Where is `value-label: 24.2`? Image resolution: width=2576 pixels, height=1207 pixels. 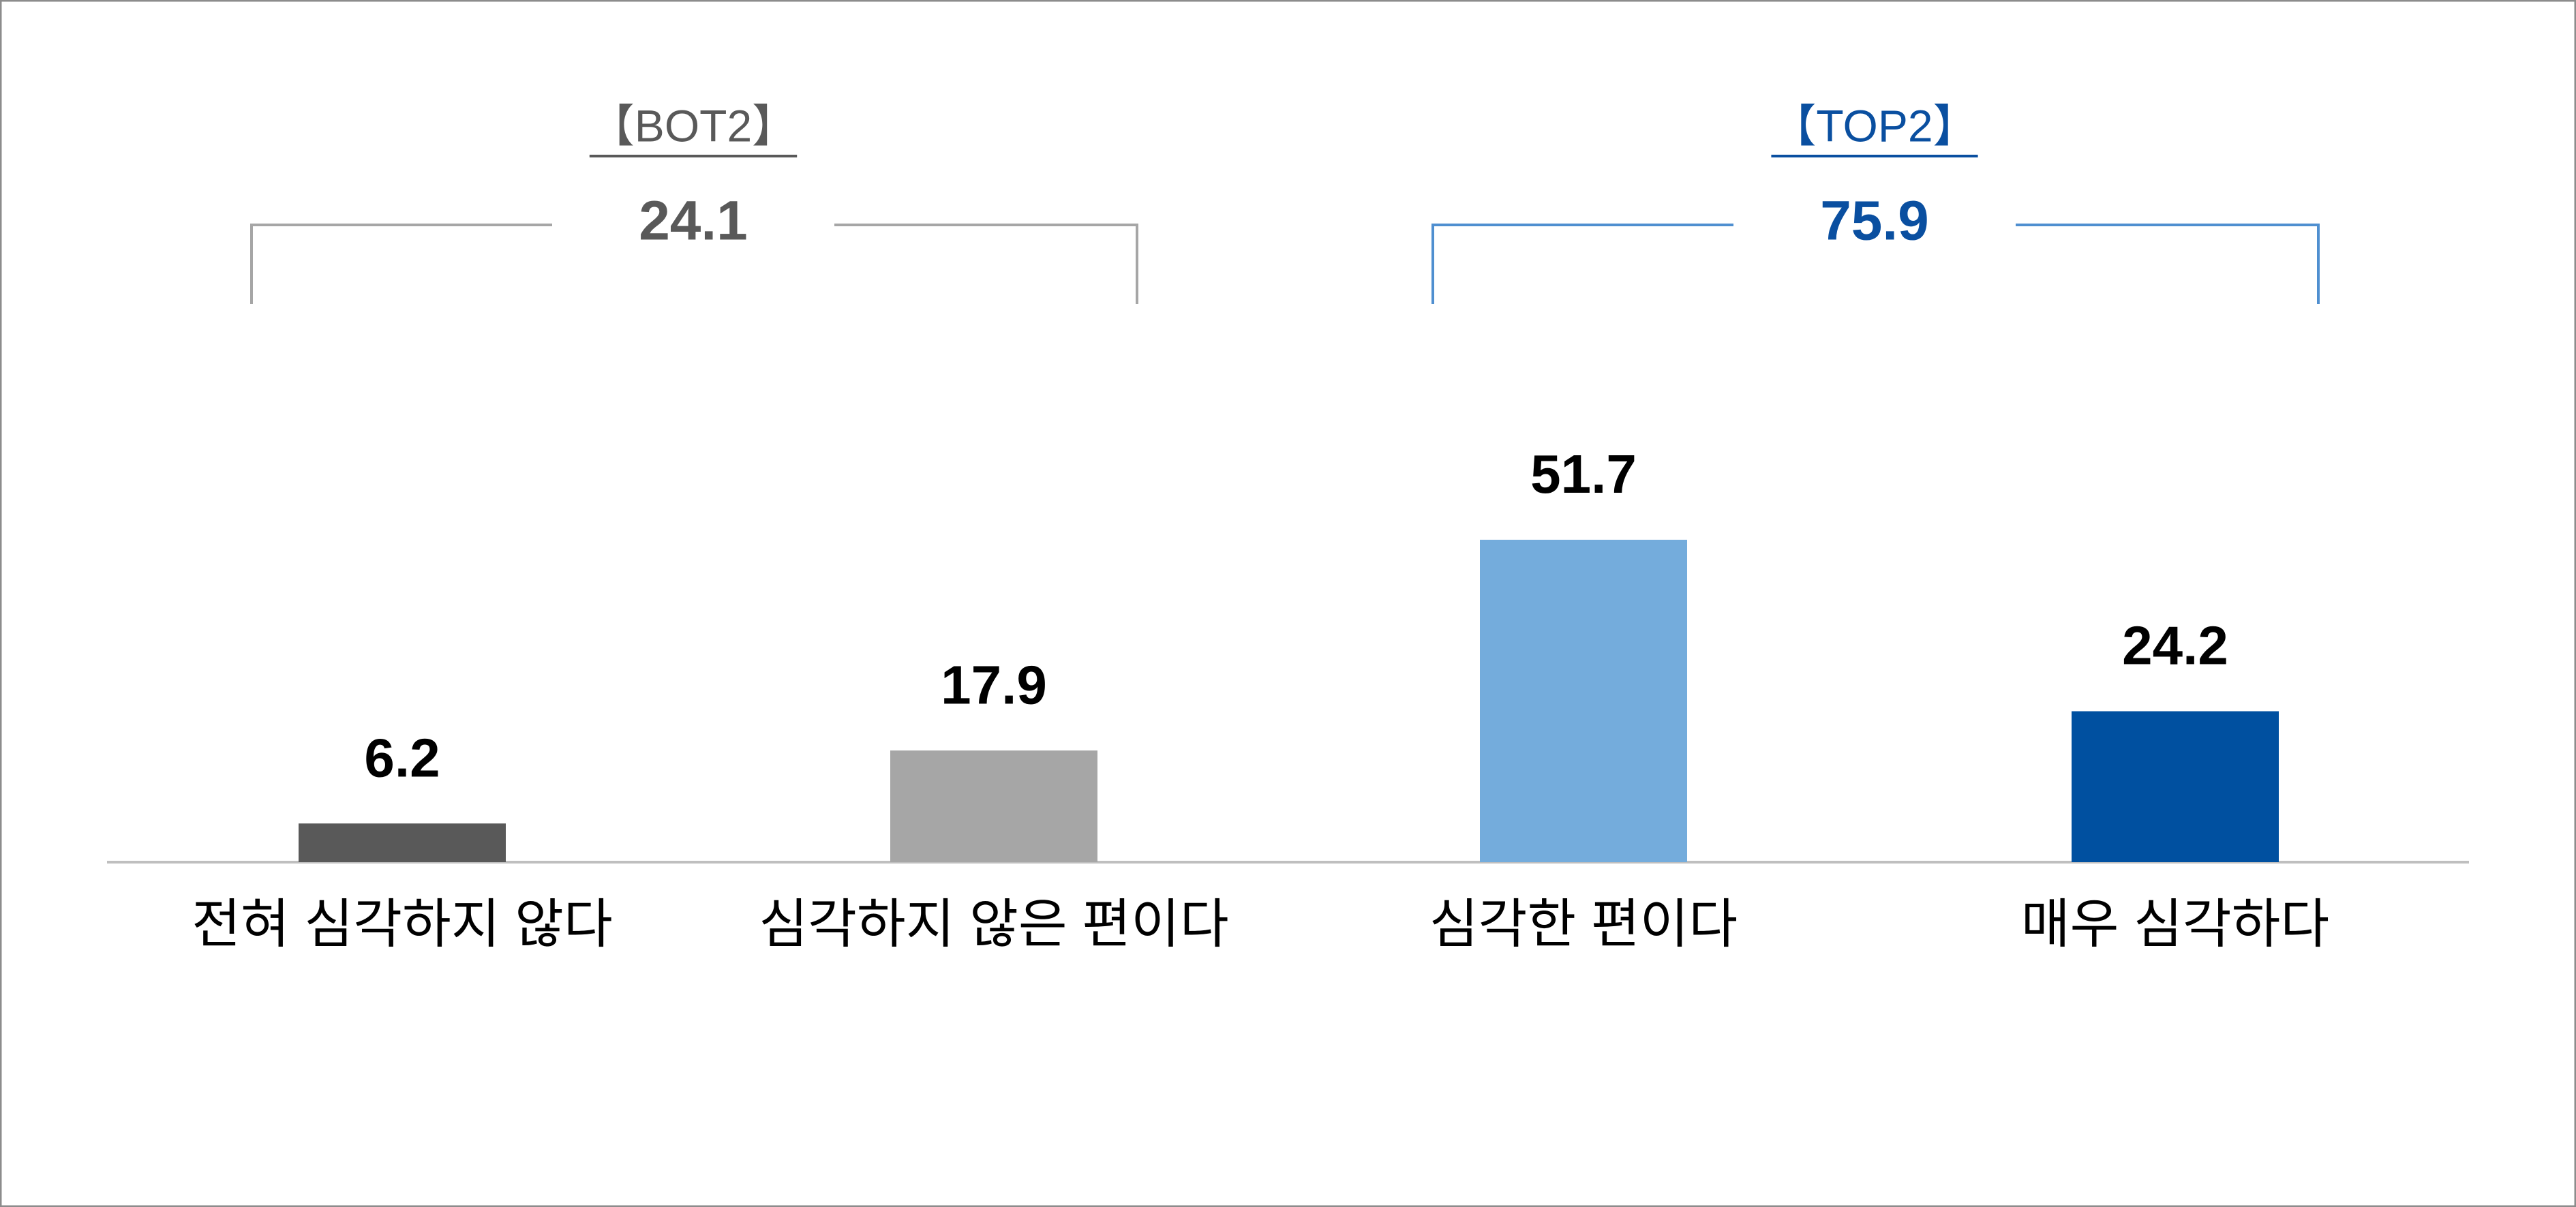
value-label: 24.2 is located at coordinates (2175, 645).